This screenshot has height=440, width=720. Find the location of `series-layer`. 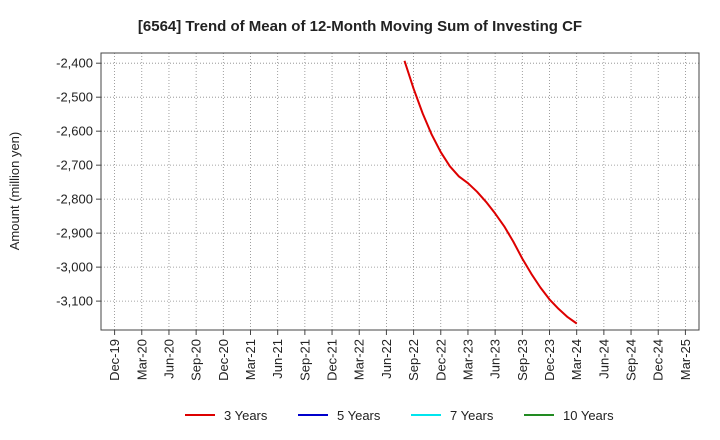

series-layer is located at coordinates (490, 192).